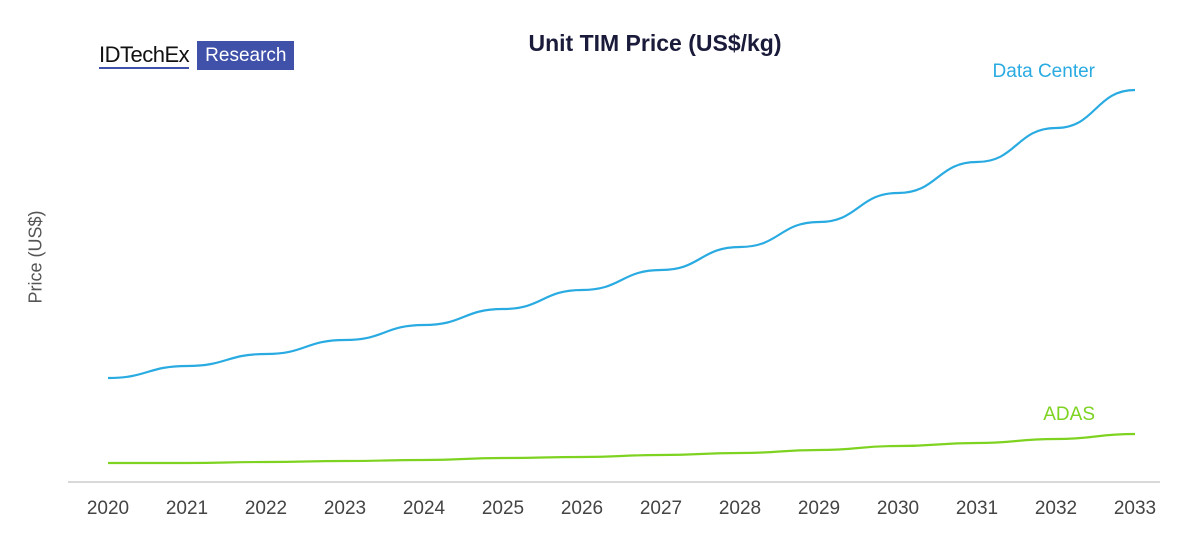 Image resolution: width=1200 pixels, height=537 pixels. I want to click on series-label: ADAS, so click(1069, 414).